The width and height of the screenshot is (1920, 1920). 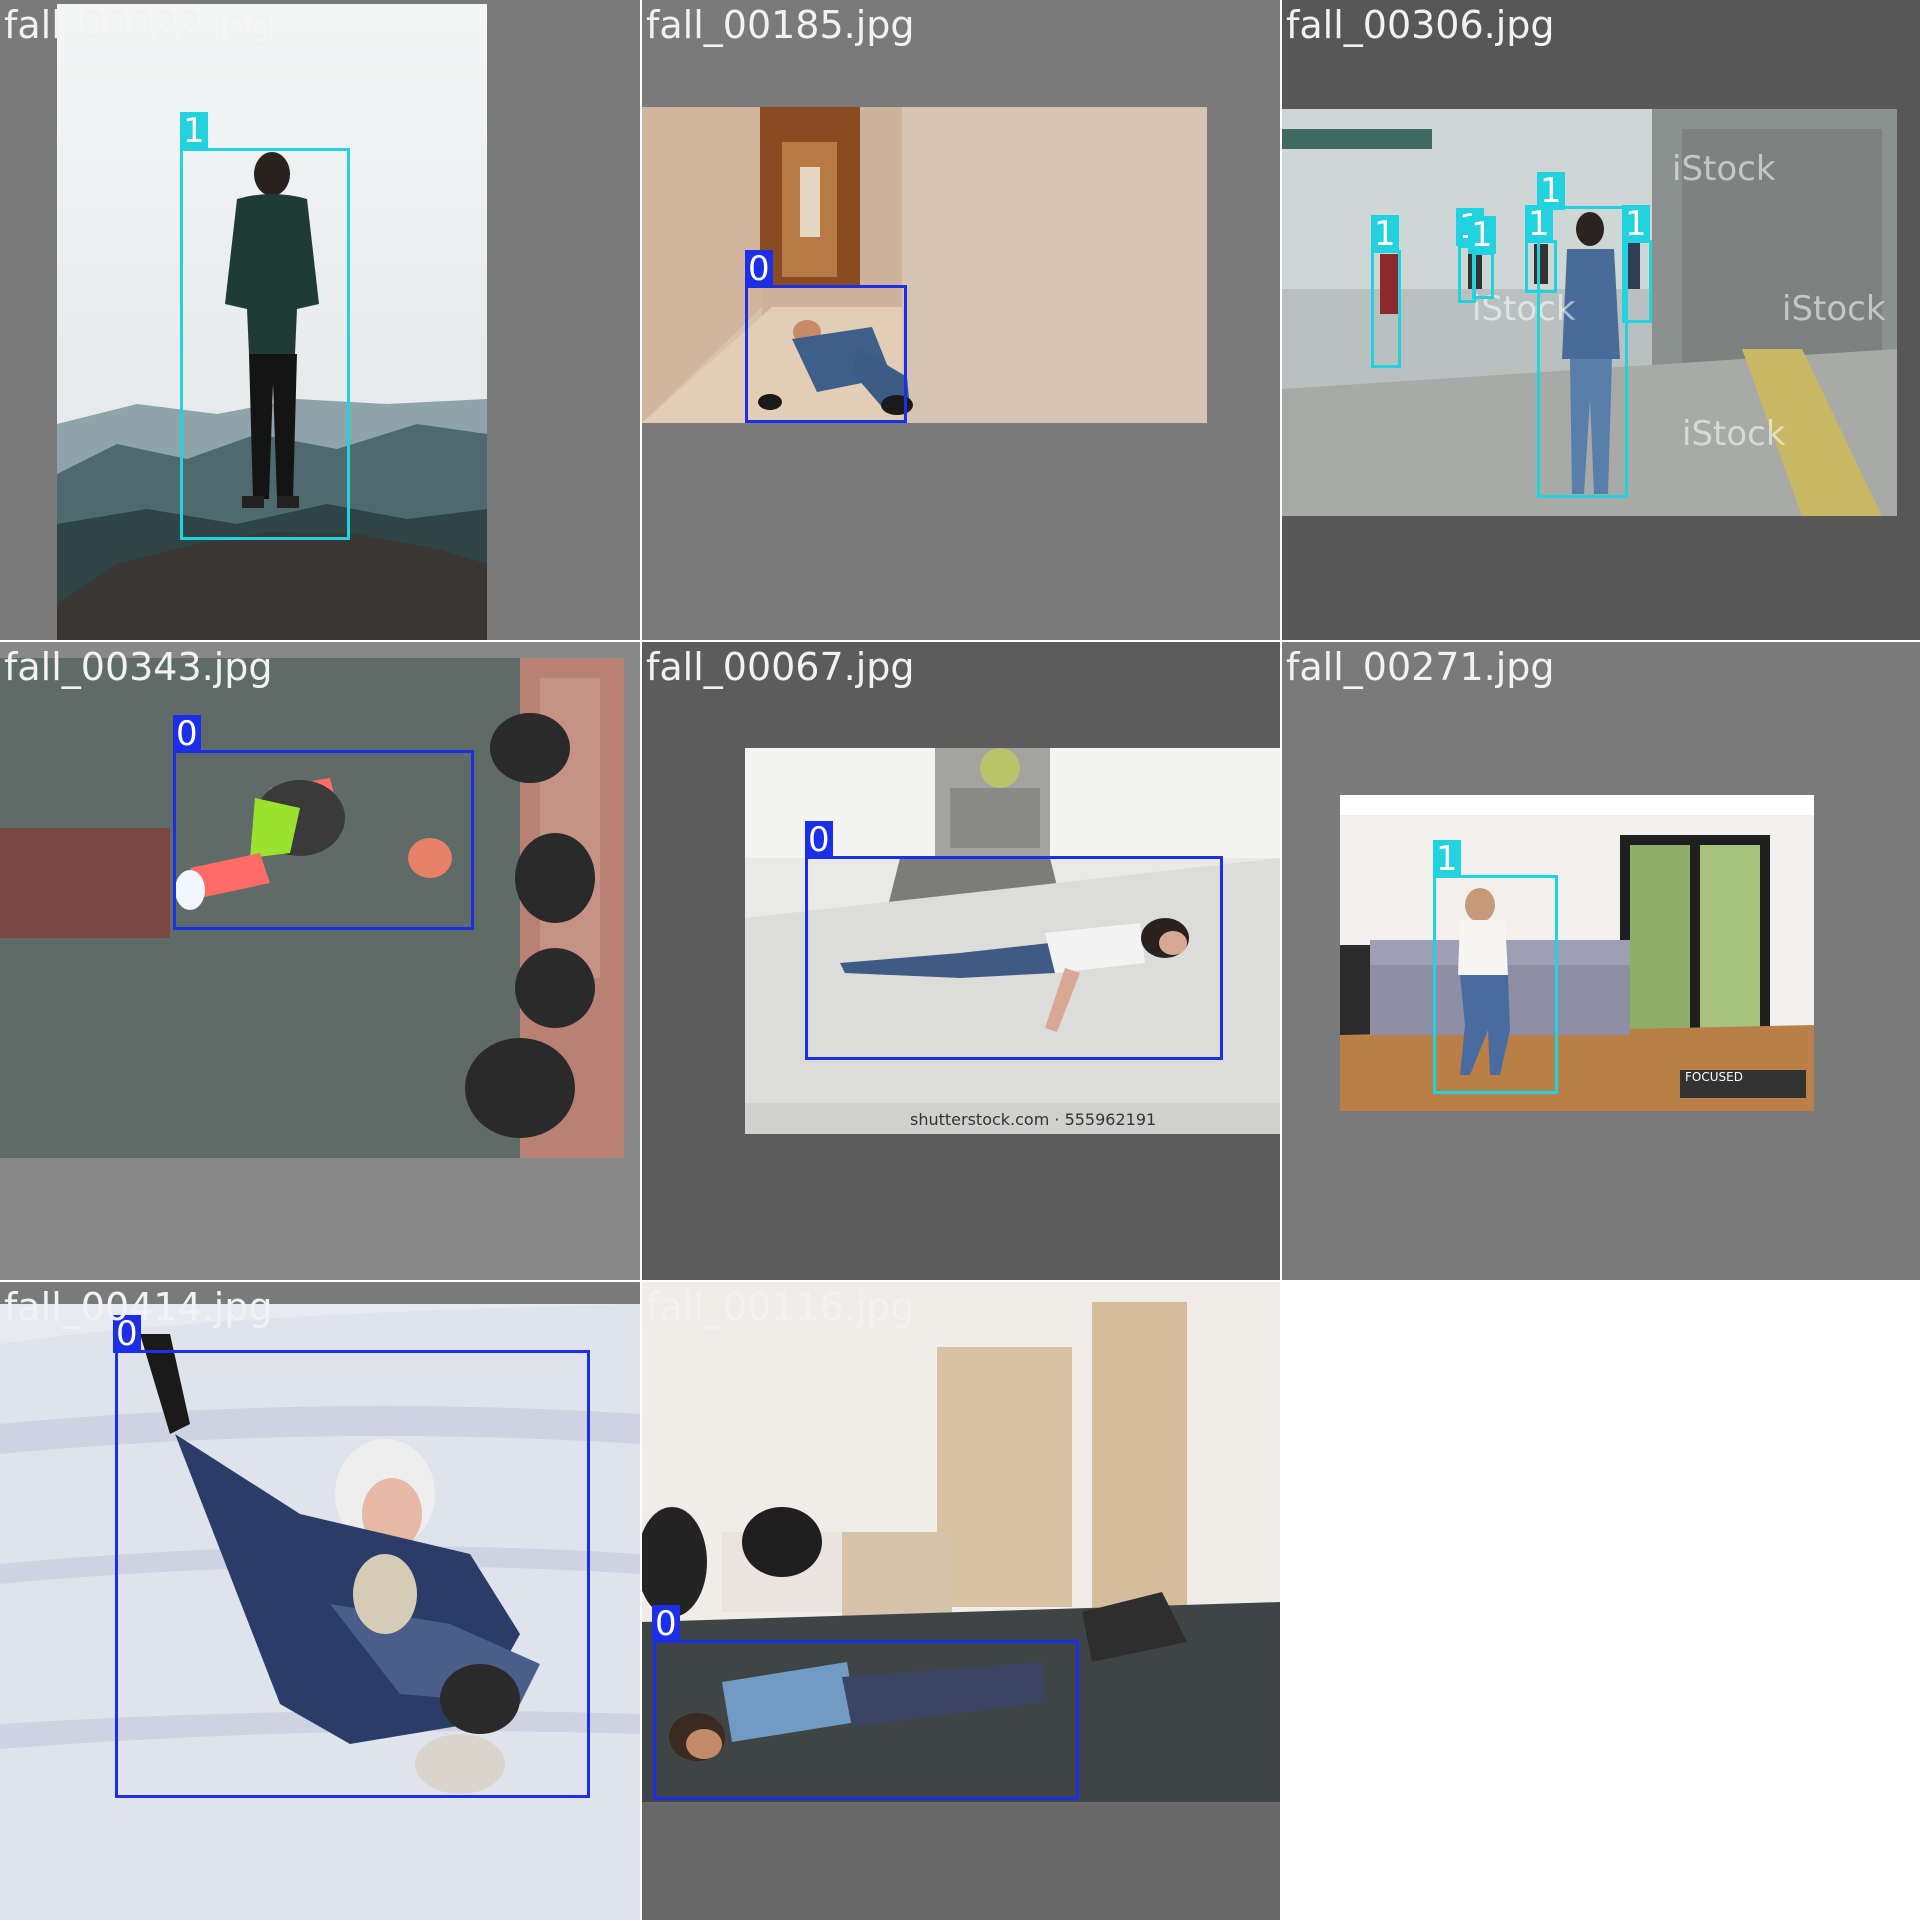 I want to click on photo-living-room: FOCUSED, so click(x=1577, y=953).